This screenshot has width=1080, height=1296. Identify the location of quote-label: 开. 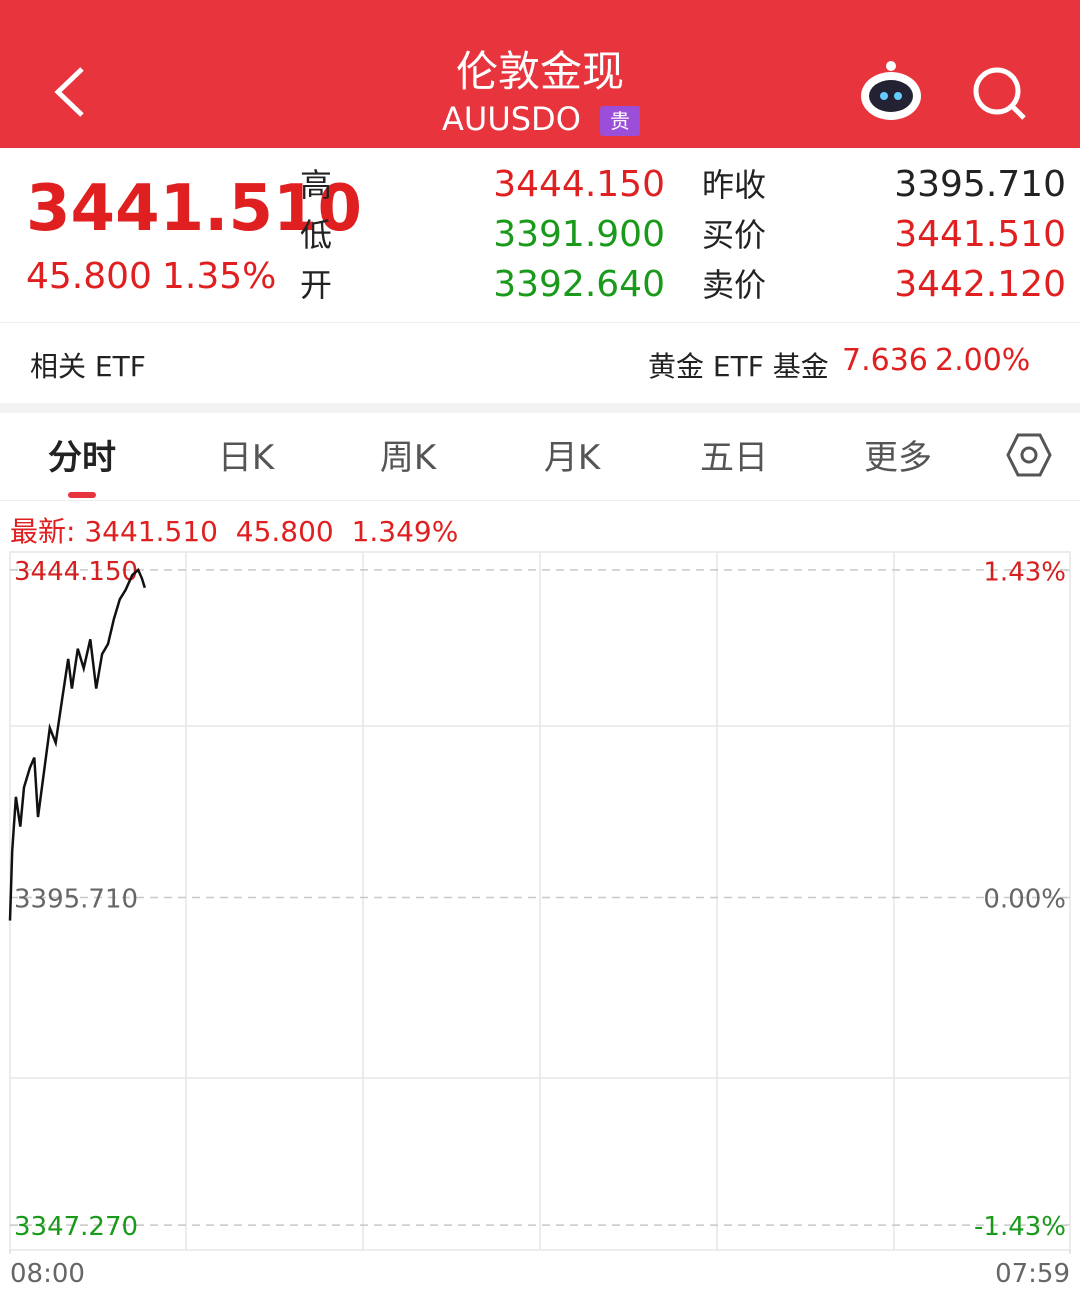
(316, 285).